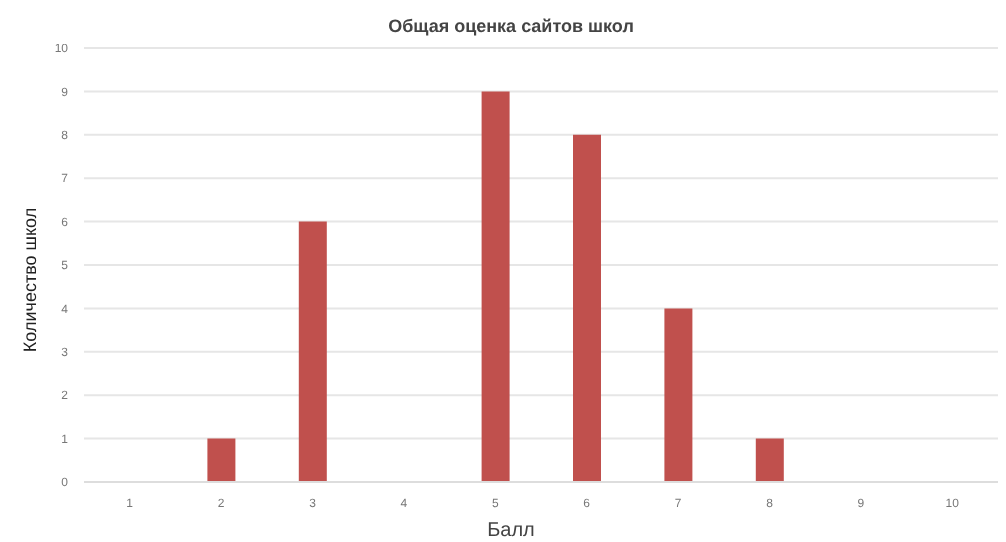 This screenshot has height=542, width=1006. What do you see at coordinates (30, 279) in the screenshot?
I see `y-axis-title: Количество школ` at bounding box center [30, 279].